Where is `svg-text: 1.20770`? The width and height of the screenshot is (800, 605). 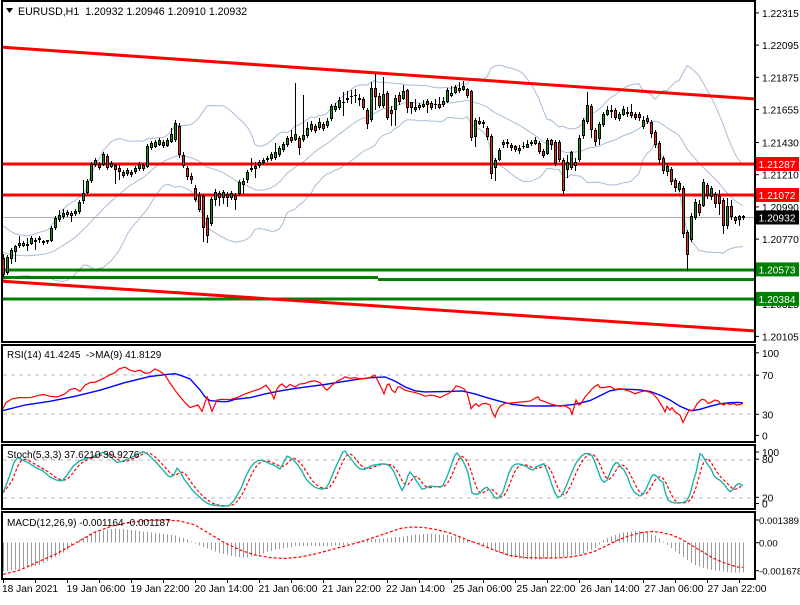
svg-text: 1.20770 is located at coordinates (780, 240).